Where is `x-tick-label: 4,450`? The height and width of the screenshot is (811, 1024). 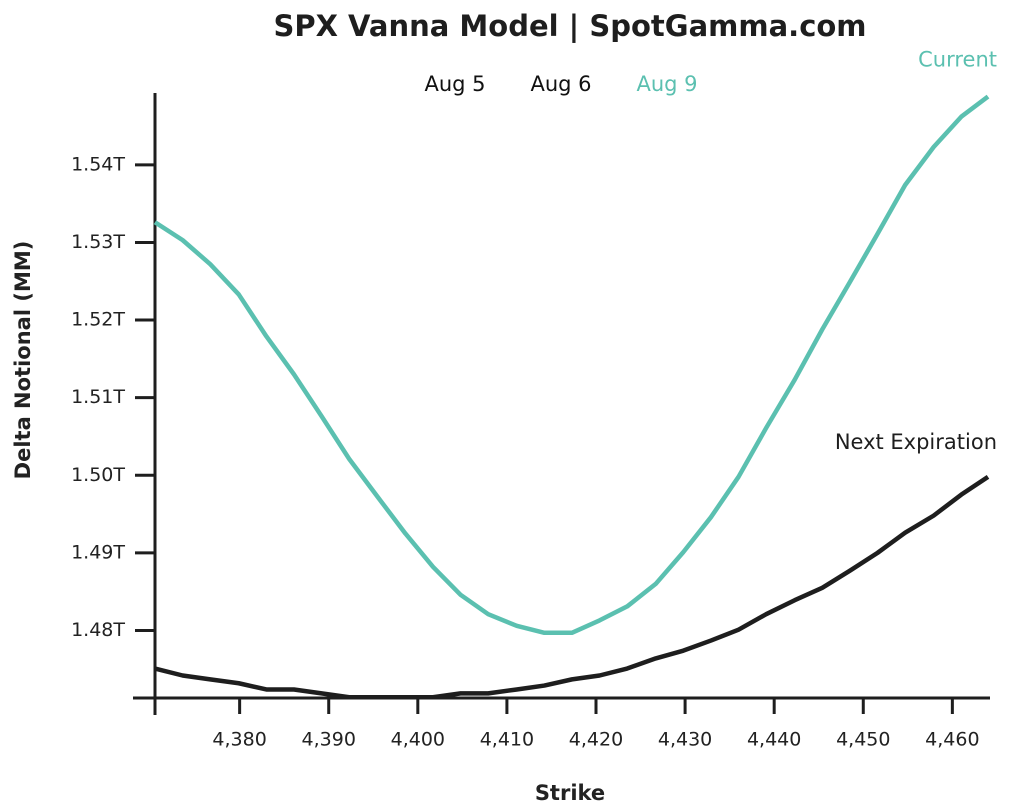 x-tick-label: 4,450 is located at coordinates (863, 740).